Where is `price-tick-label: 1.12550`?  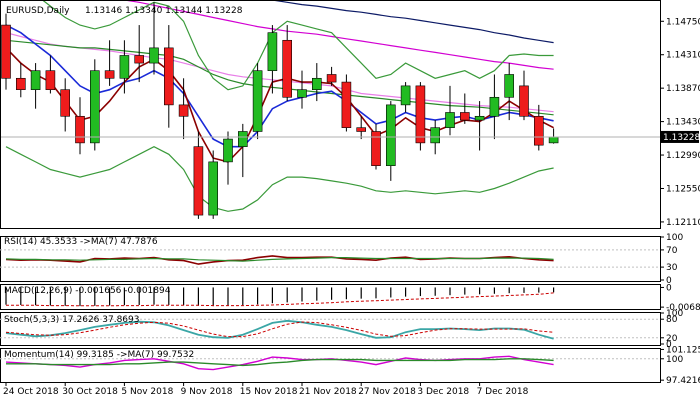
price-tick-label: 1.12550 is located at coordinates (683, 189).